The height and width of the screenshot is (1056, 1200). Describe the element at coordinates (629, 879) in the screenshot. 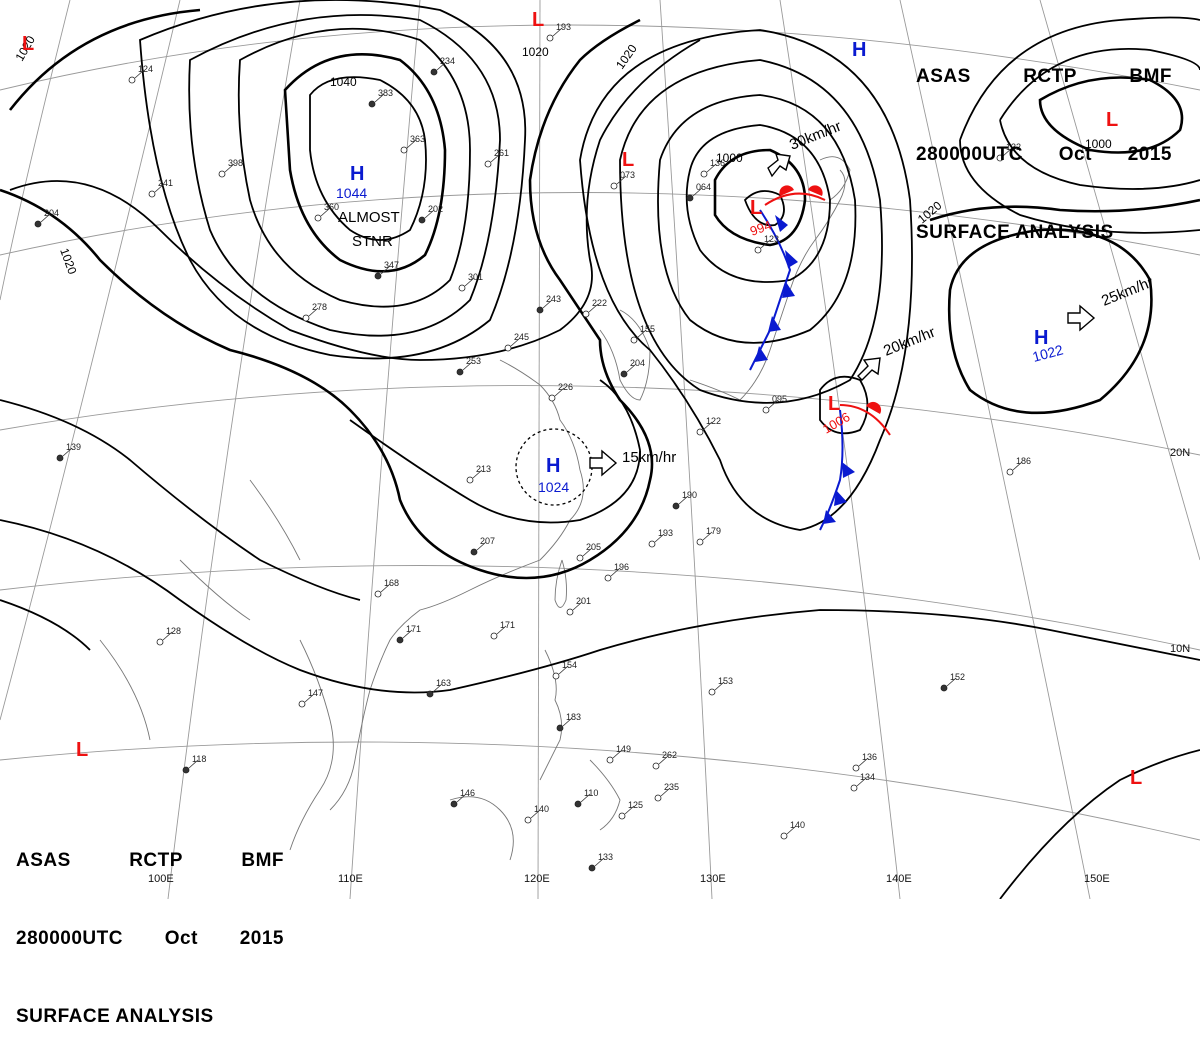

I see `longitude-labels: 100E 110E 120E 130E 140E 150E` at that location.